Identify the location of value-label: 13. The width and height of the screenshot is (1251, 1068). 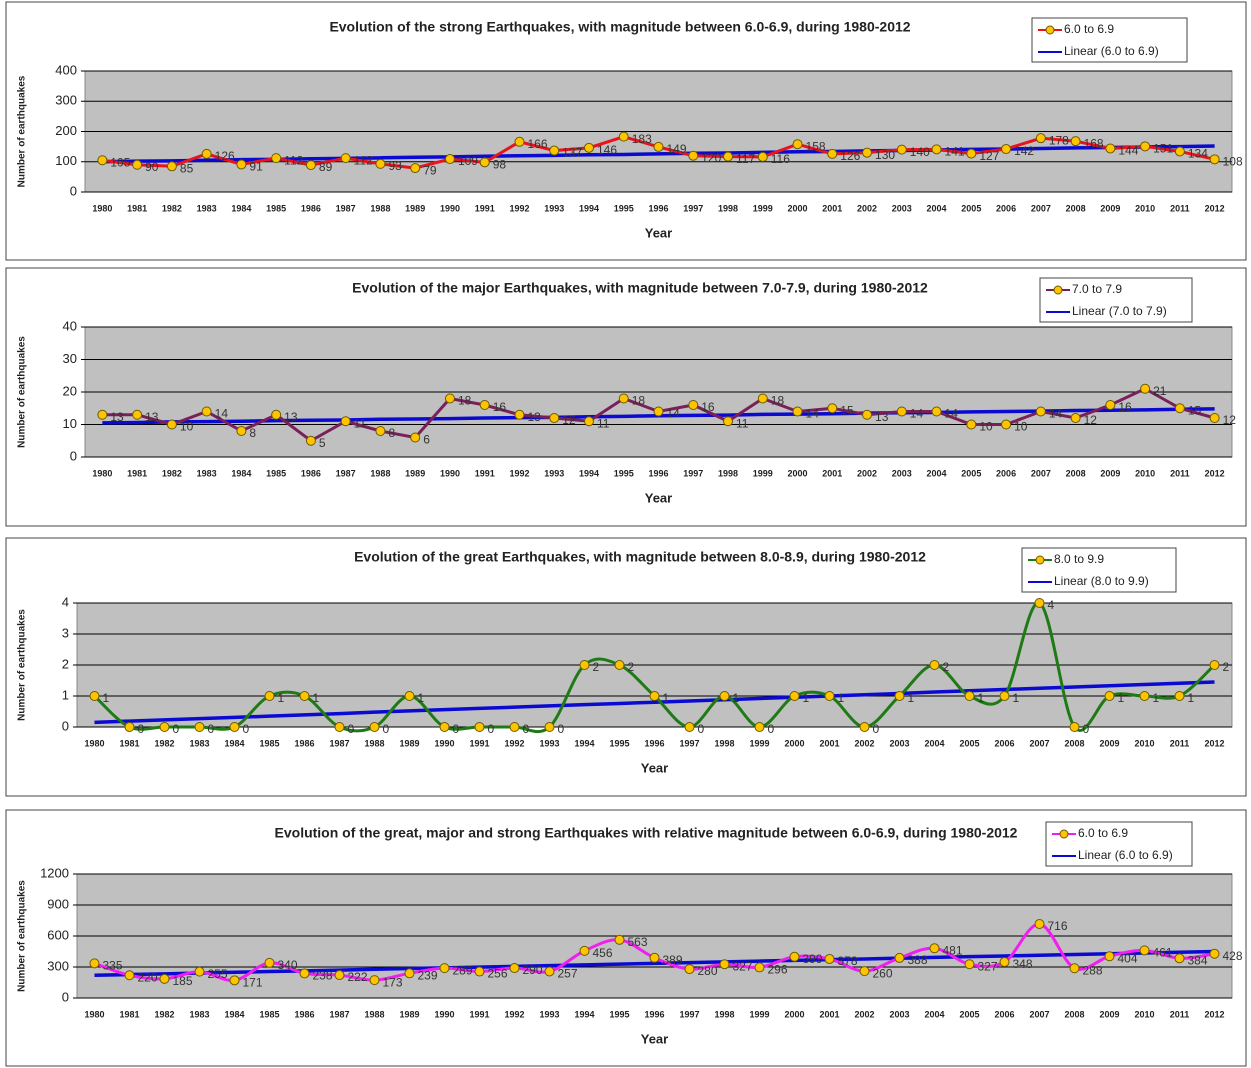
(152, 417).